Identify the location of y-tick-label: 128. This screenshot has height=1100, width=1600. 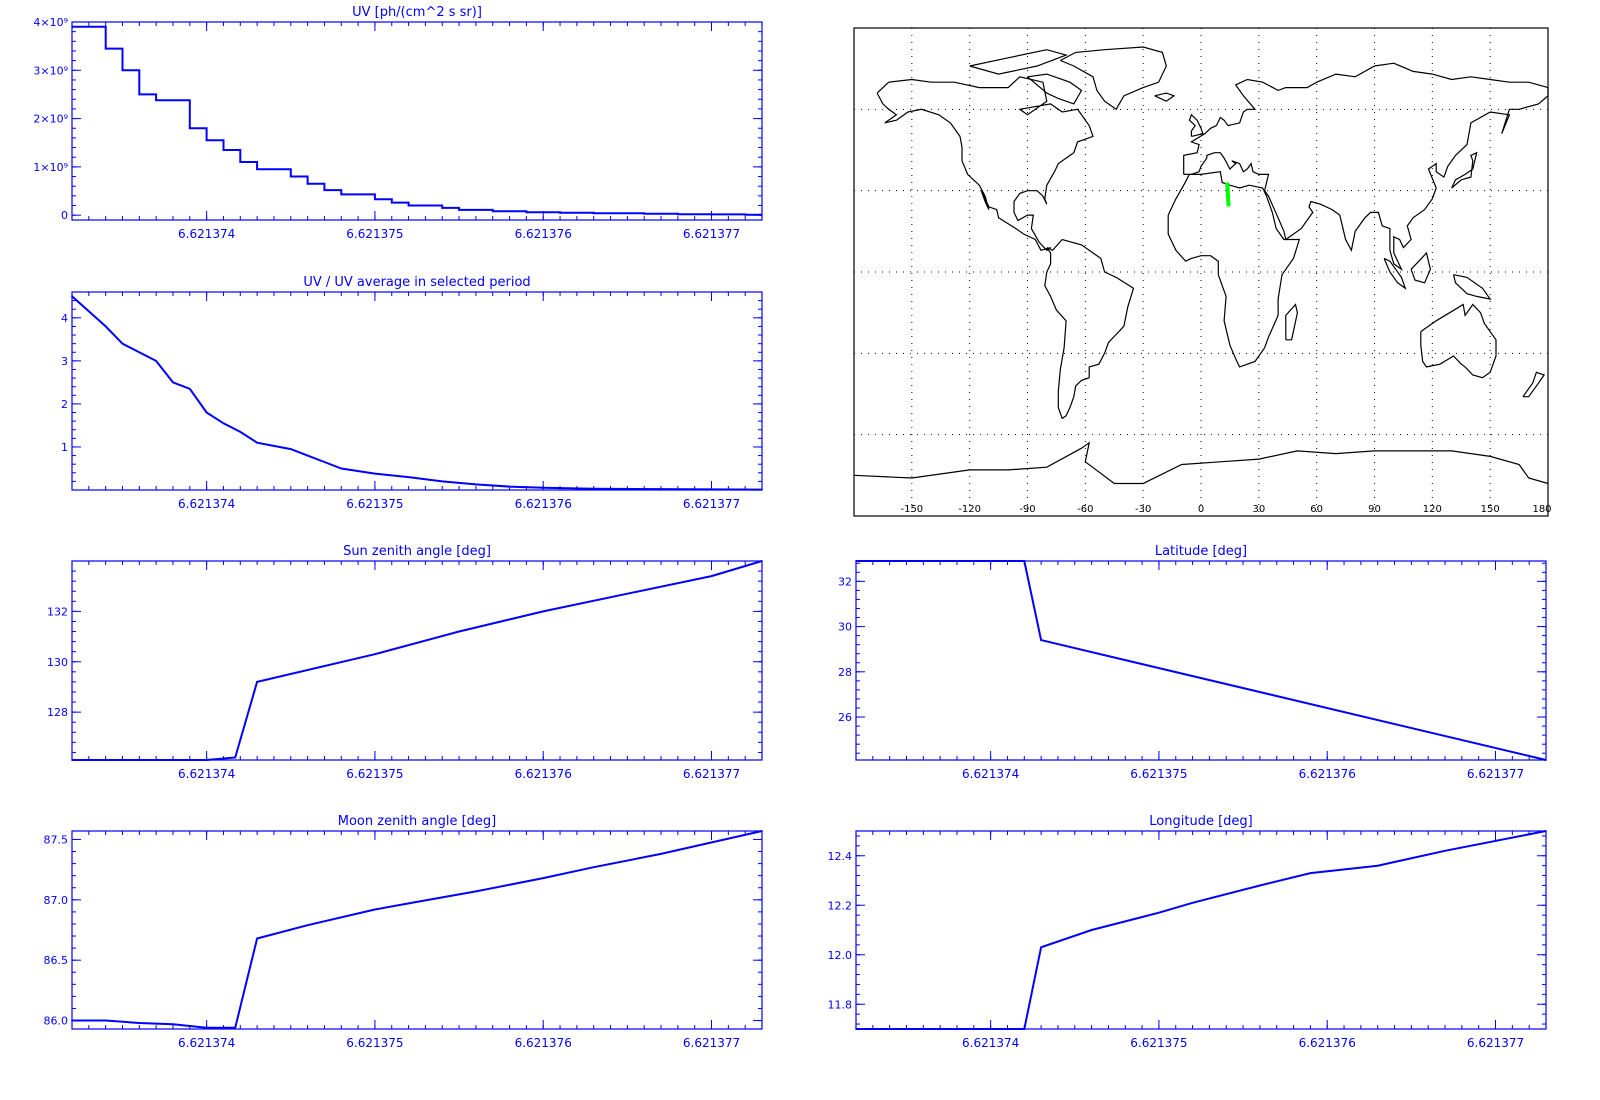
(57, 712).